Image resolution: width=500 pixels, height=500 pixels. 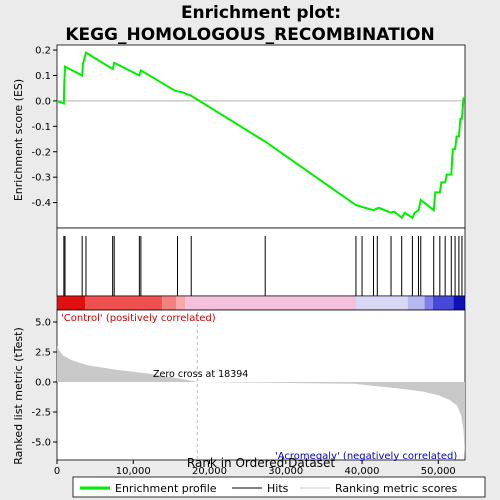 What do you see at coordinates (285, 471) in the screenshot?
I see `x-tick-label: 30,000` at bounding box center [285, 471].